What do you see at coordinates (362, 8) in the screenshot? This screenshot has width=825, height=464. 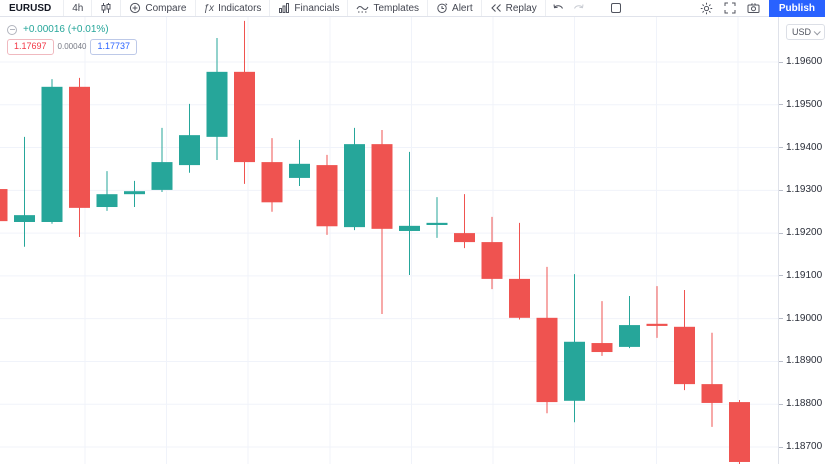 I see `templates-wave-icon` at bounding box center [362, 8].